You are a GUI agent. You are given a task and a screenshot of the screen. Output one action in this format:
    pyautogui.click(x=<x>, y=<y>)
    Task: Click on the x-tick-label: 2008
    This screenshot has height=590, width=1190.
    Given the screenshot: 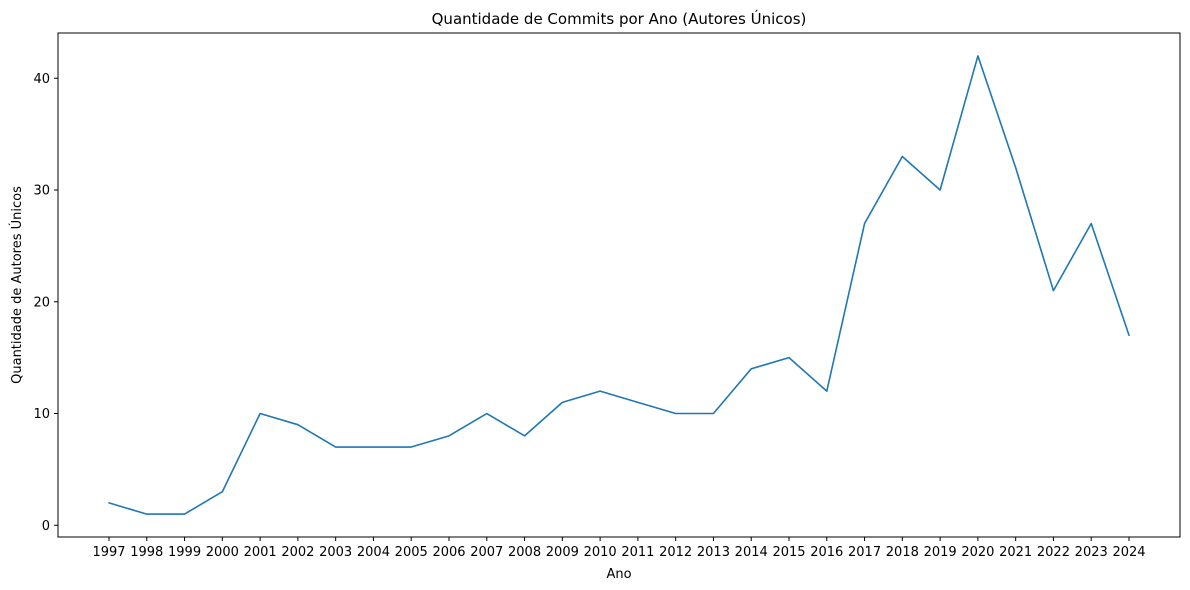 What is the action you would take?
    pyautogui.click(x=524, y=552)
    